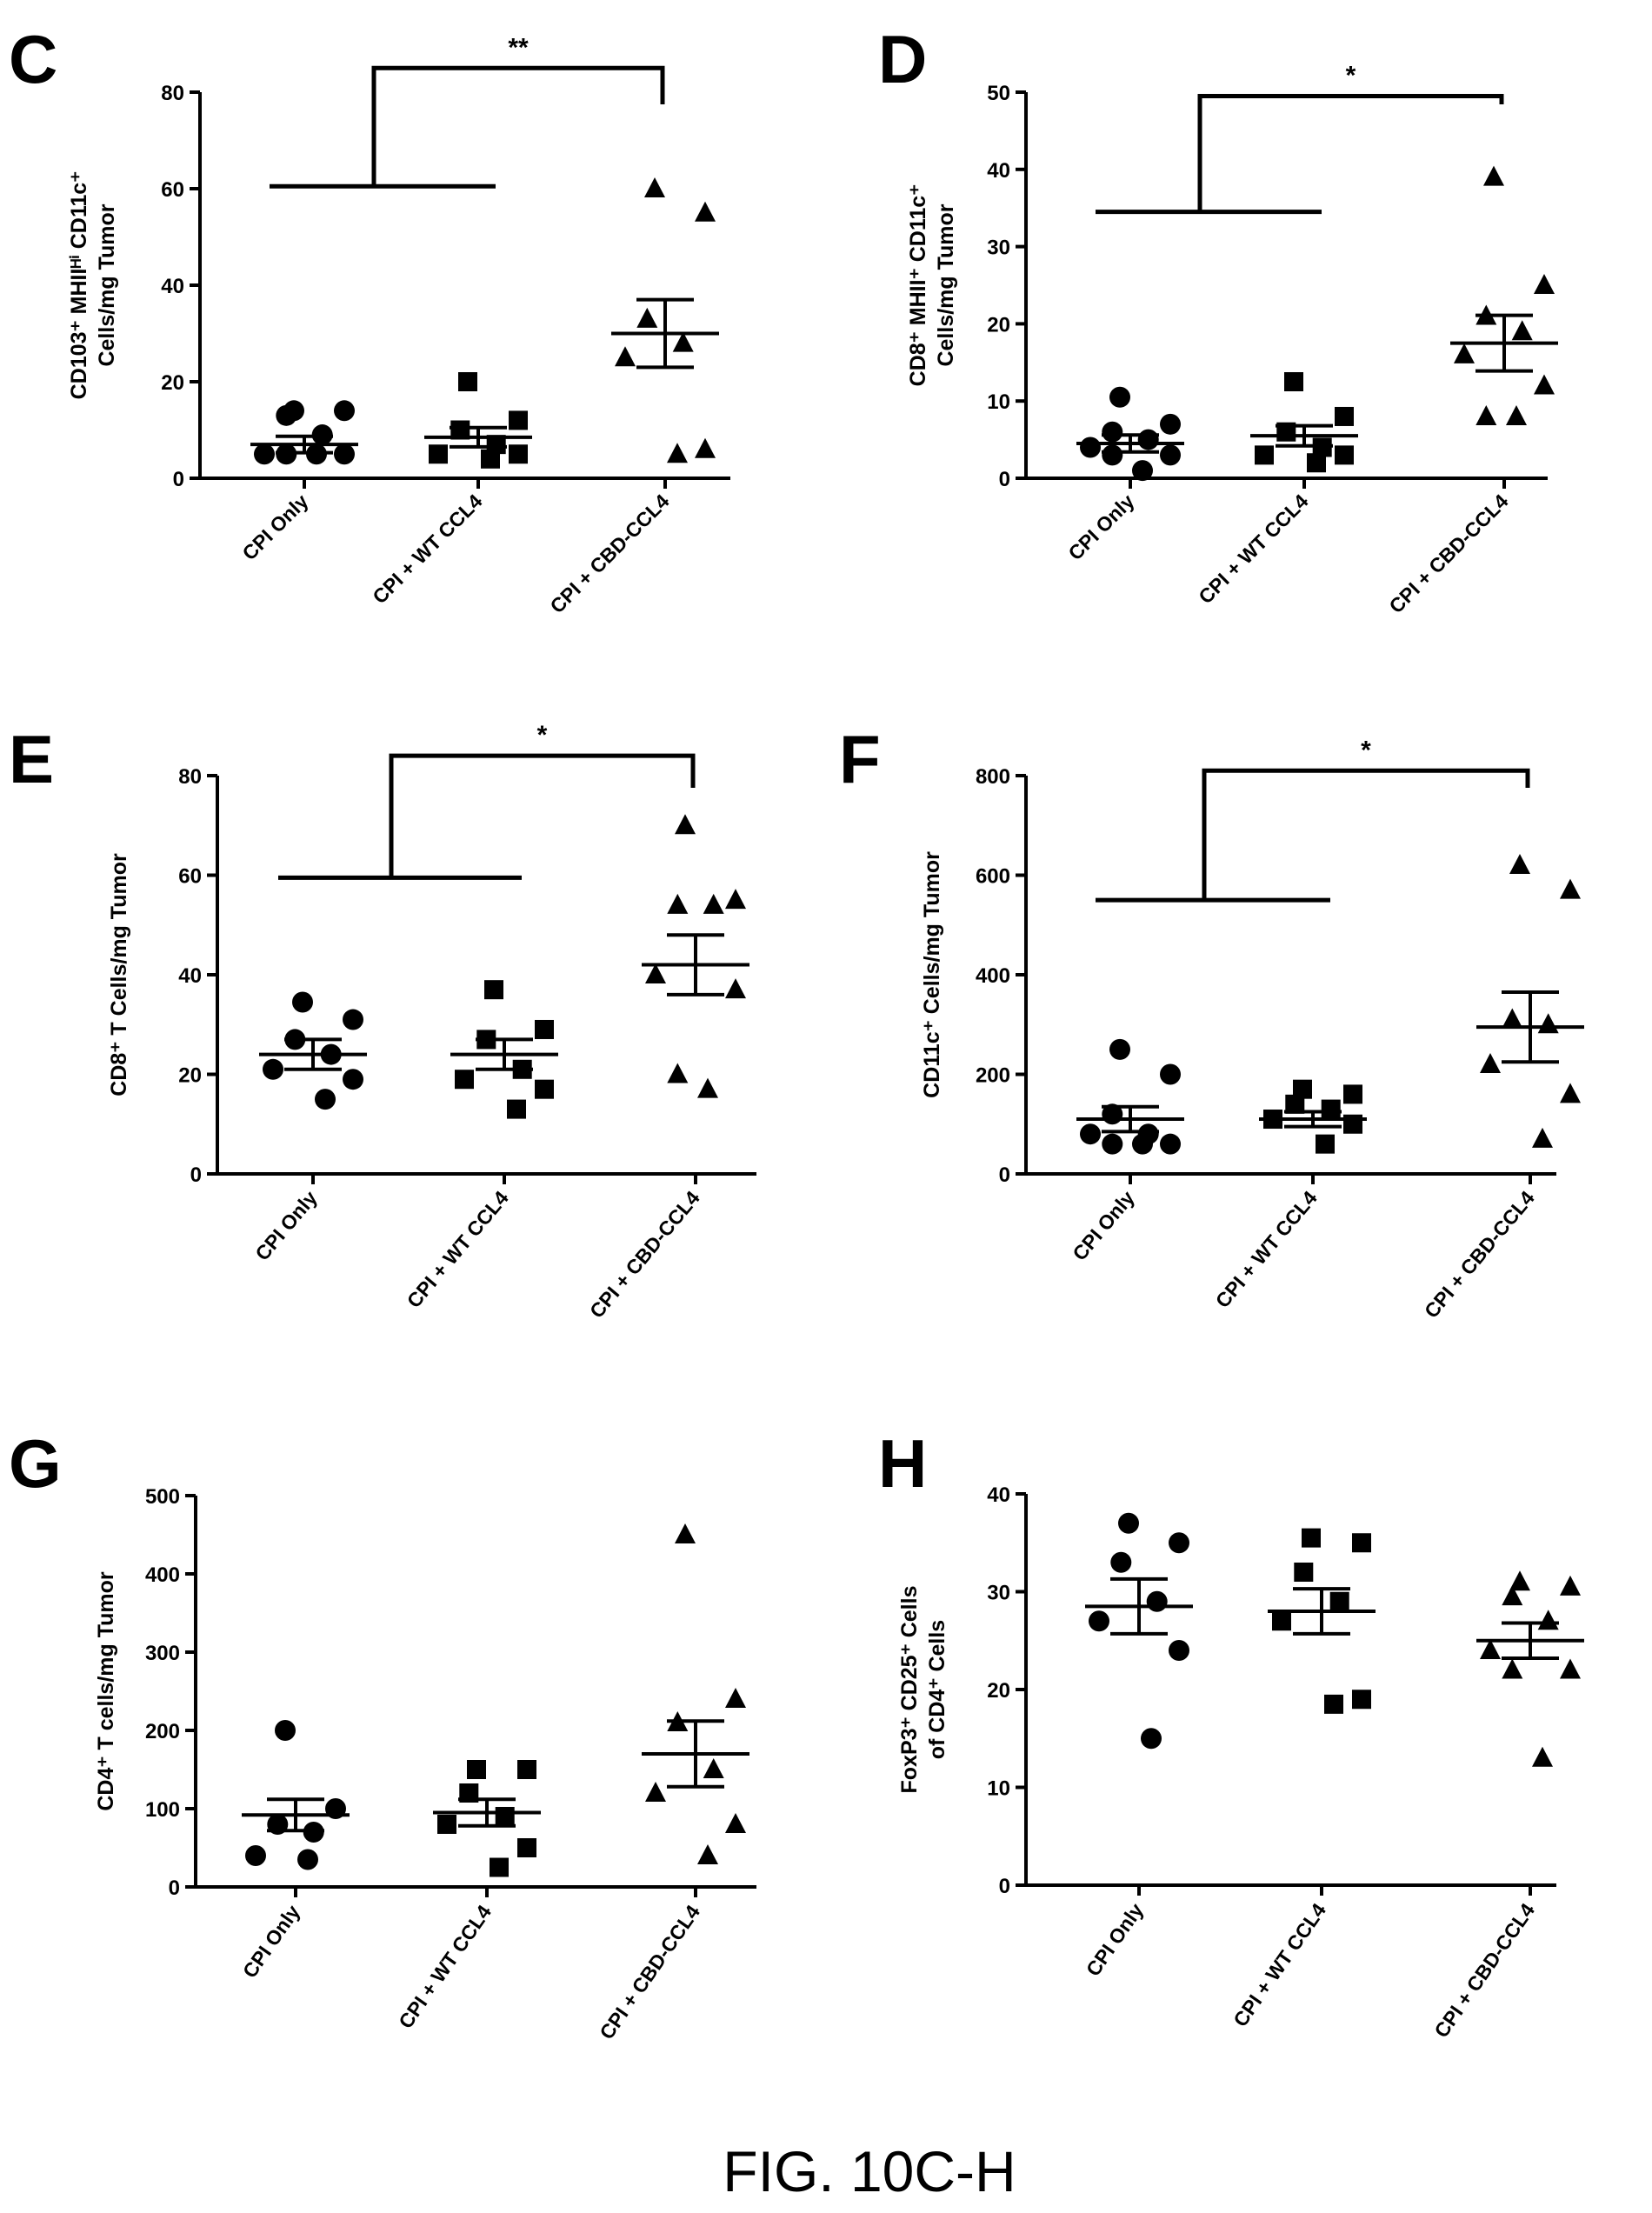 This screenshot has width=1652, height=2213. Describe the element at coordinates (172, 190) in the screenshot. I see `chart-c-ytick-label-3: 60` at that location.